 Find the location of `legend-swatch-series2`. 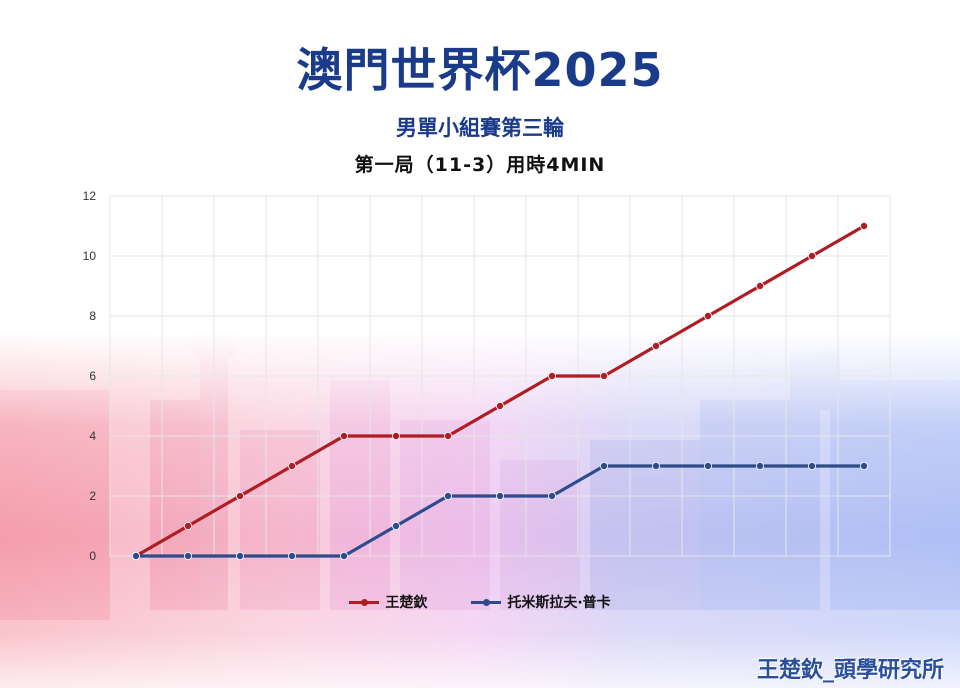

legend-swatch-series2 is located at coordinates (486, 602).